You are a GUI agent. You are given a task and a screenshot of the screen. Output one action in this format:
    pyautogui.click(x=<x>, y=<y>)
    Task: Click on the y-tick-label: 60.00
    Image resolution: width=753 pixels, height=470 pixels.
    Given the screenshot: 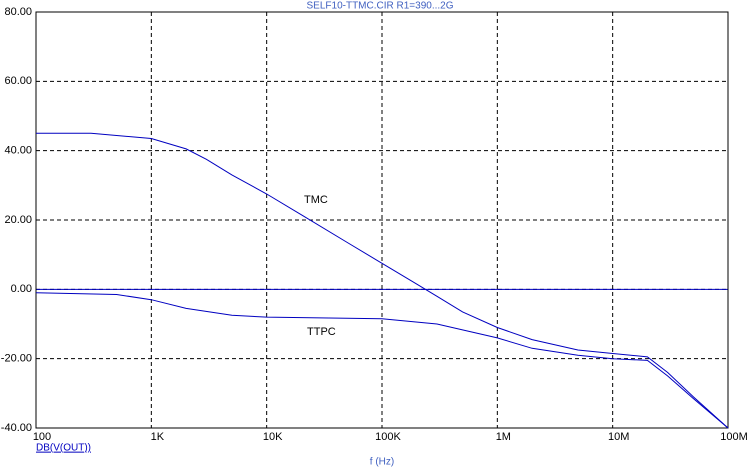 What is the action you would take?
    pyautogui.click(x=18, y=81)
    